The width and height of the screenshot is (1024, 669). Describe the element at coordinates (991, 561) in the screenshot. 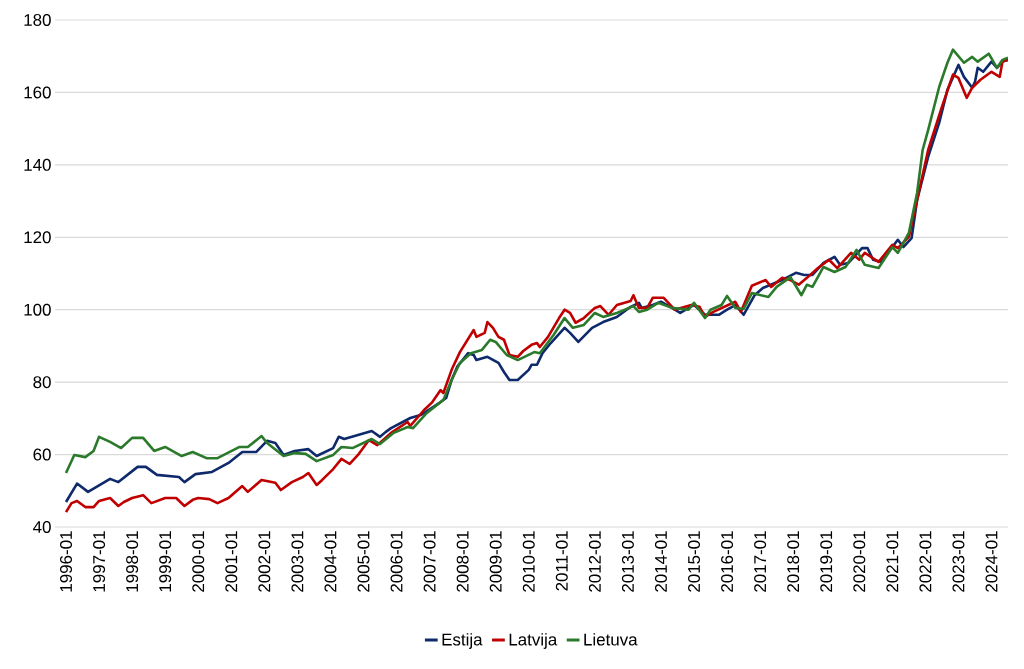

I see `x-tick-label: 2024-01` at that location.